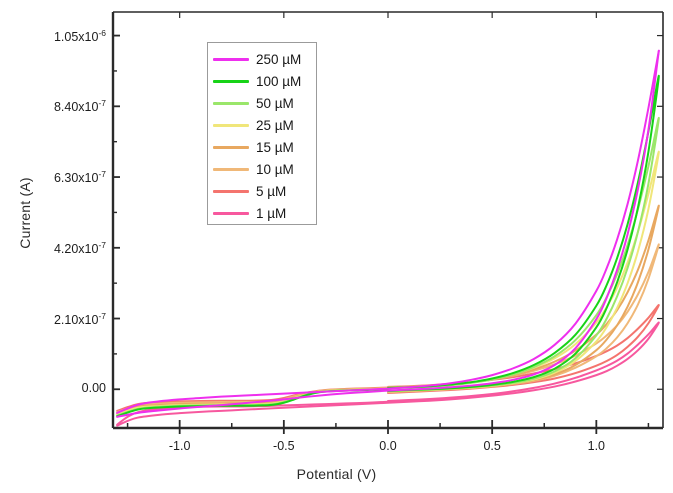 Image resolution: width=673 pixels, height=493 pixels. I want to click on legend: 250 µM 100 µM 50 µM 25 µM 15 µM 10 µM 5 µM 1 µM, so click(262, 133).